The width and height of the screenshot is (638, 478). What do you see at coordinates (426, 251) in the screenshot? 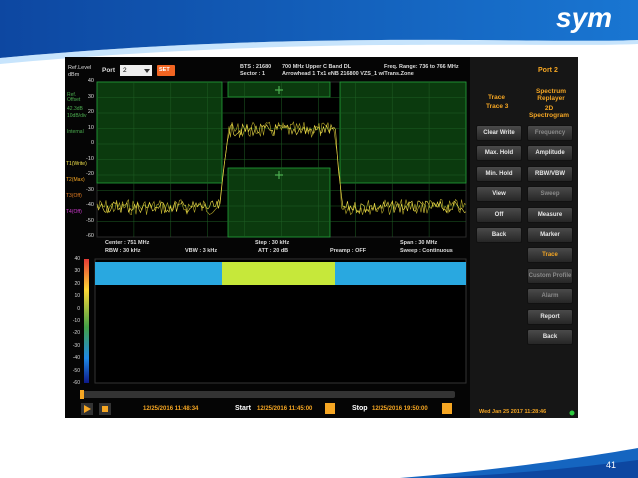
I see `setting-sweep: Sweep : Continuous` at bounding box center [426, 251].